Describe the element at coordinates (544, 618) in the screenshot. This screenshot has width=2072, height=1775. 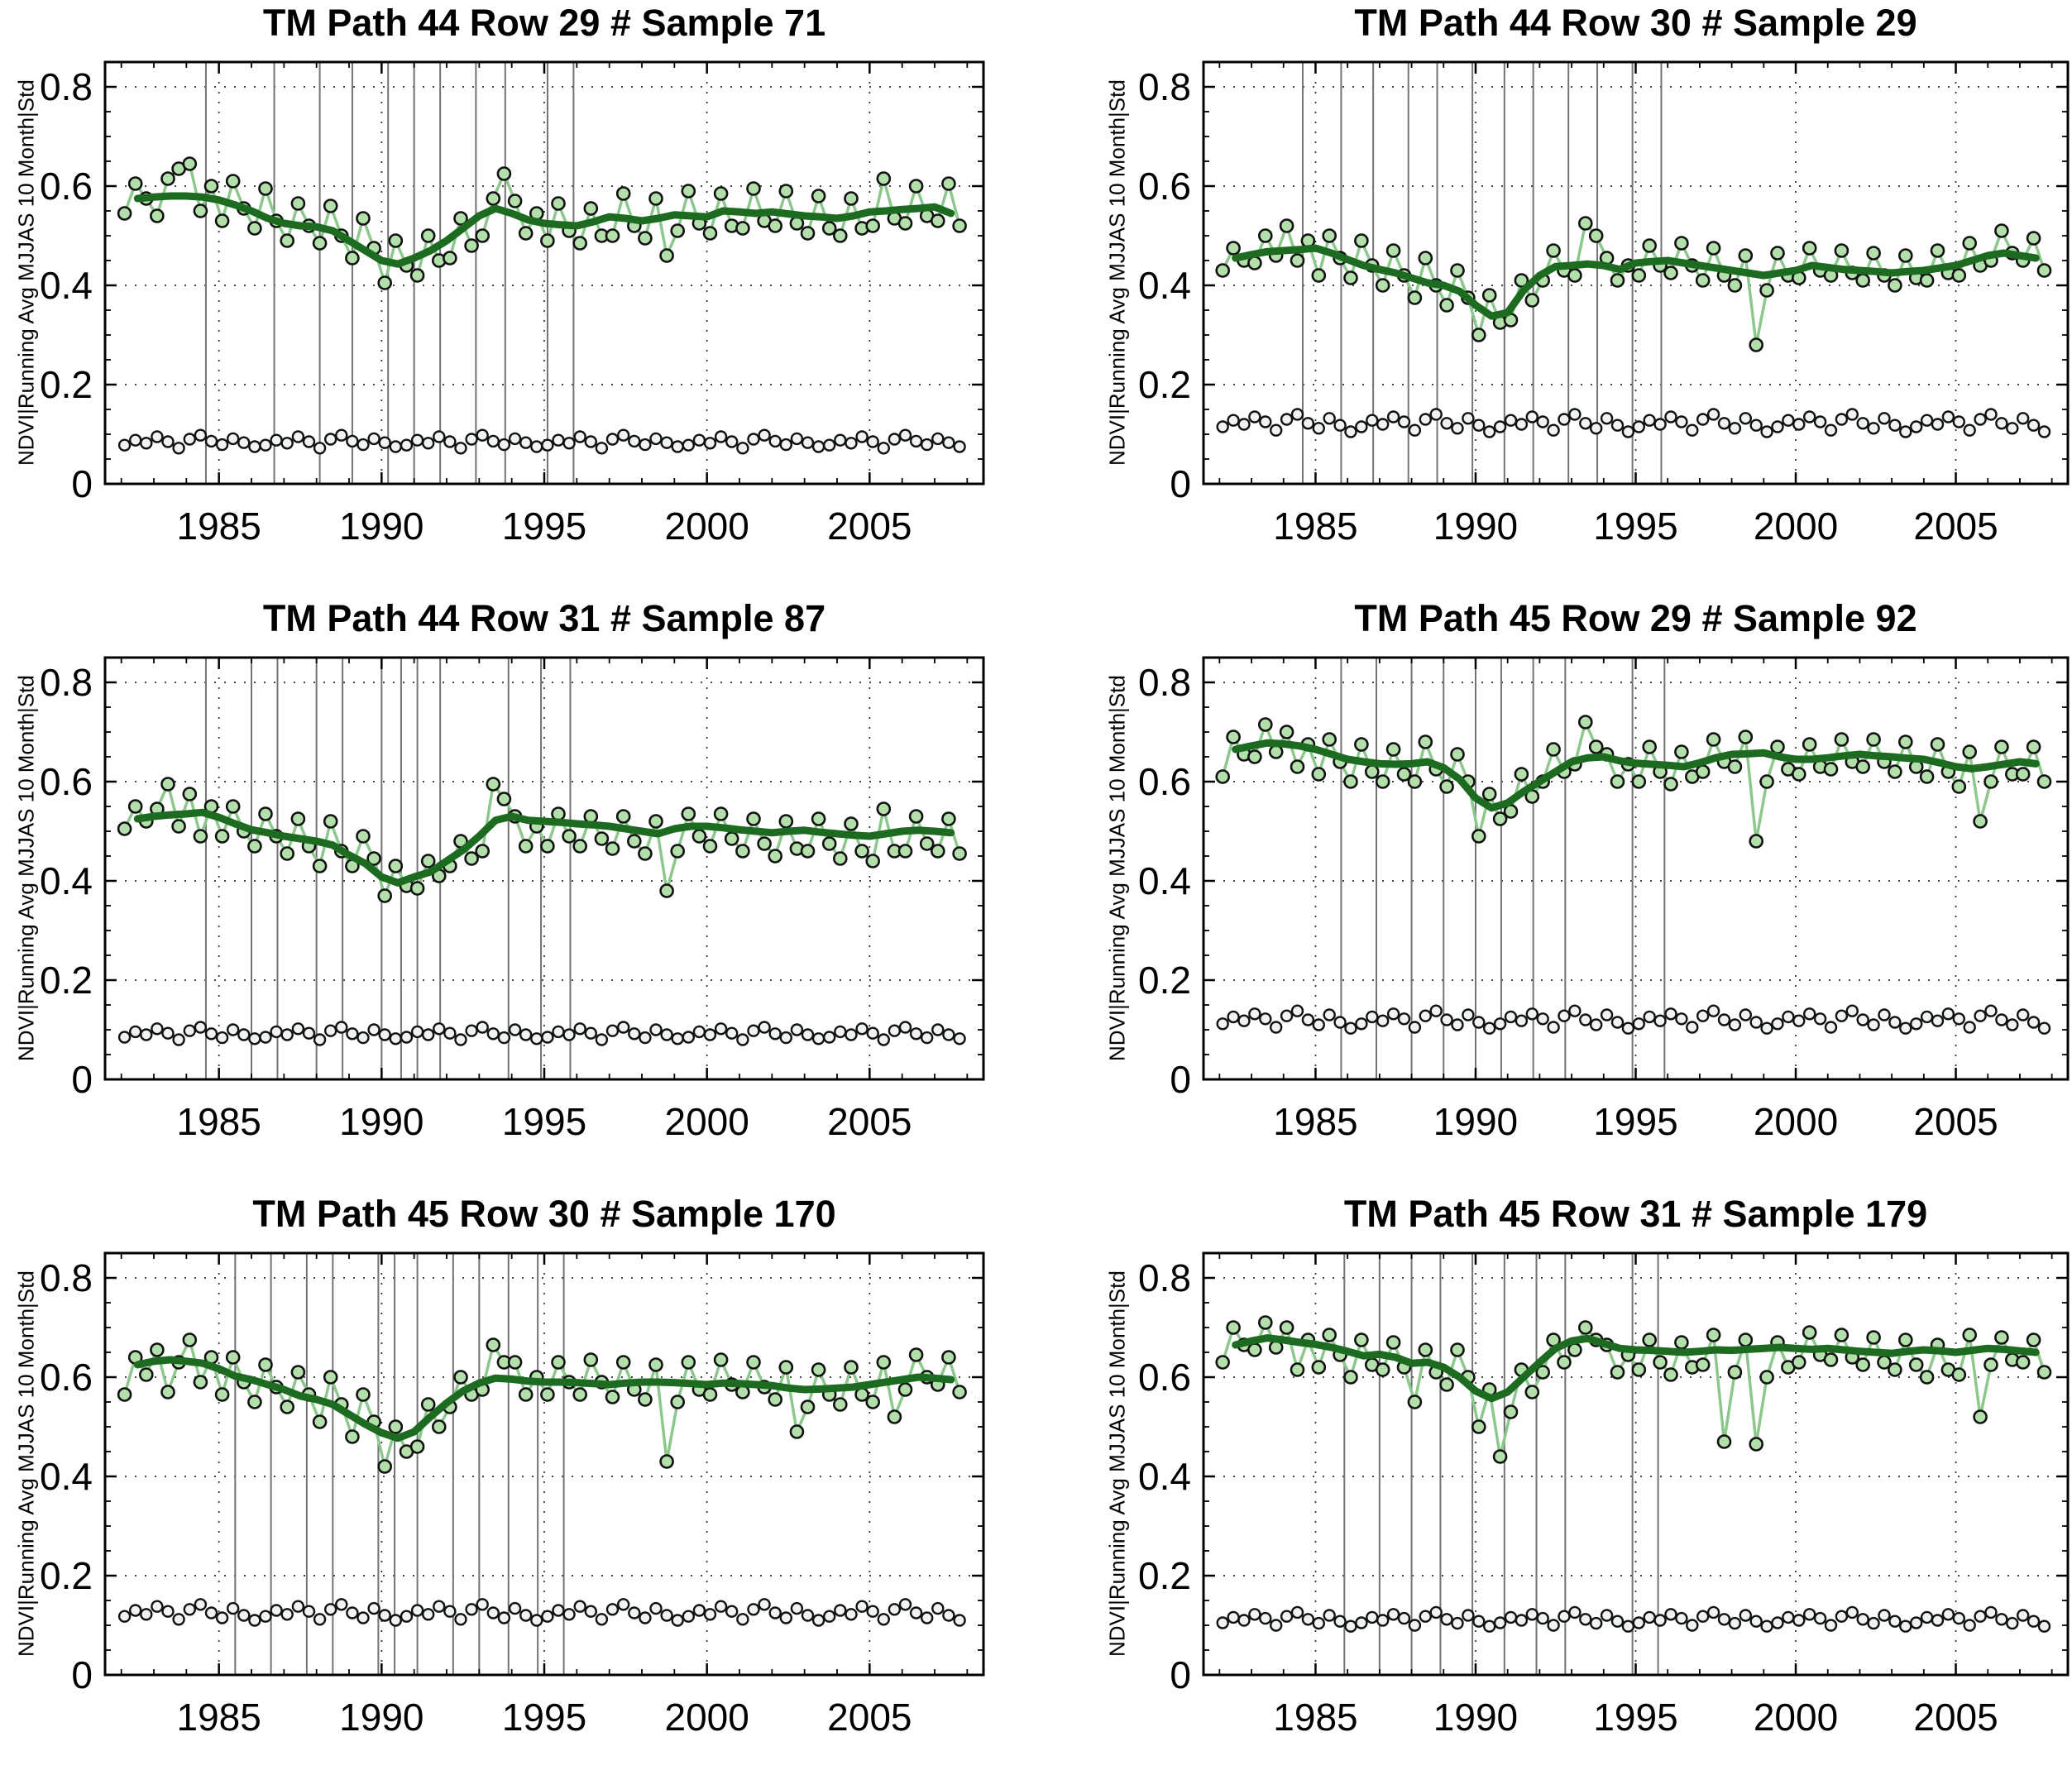
I see `chart-title: TM Path 44 Row 31 # Sample 87` at that location.